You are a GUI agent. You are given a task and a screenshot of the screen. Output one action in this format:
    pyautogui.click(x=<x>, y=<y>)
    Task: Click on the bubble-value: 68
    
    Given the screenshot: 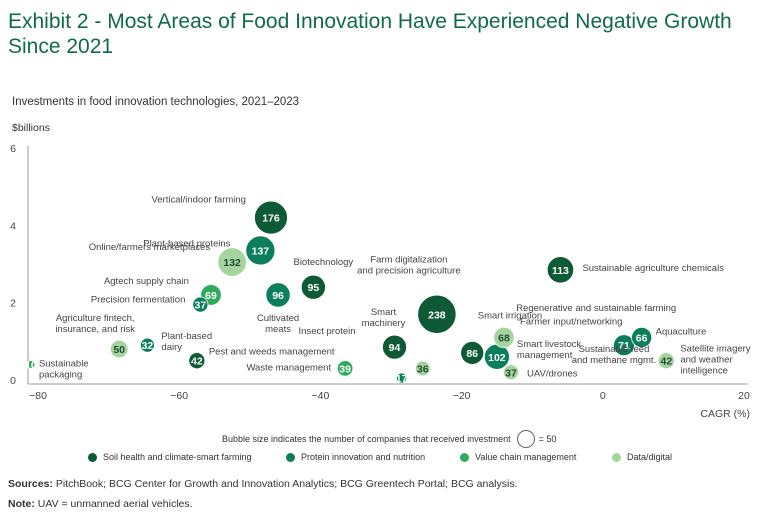 What is the action you would take?
    pyautogui.click(x=504, y=338)
    